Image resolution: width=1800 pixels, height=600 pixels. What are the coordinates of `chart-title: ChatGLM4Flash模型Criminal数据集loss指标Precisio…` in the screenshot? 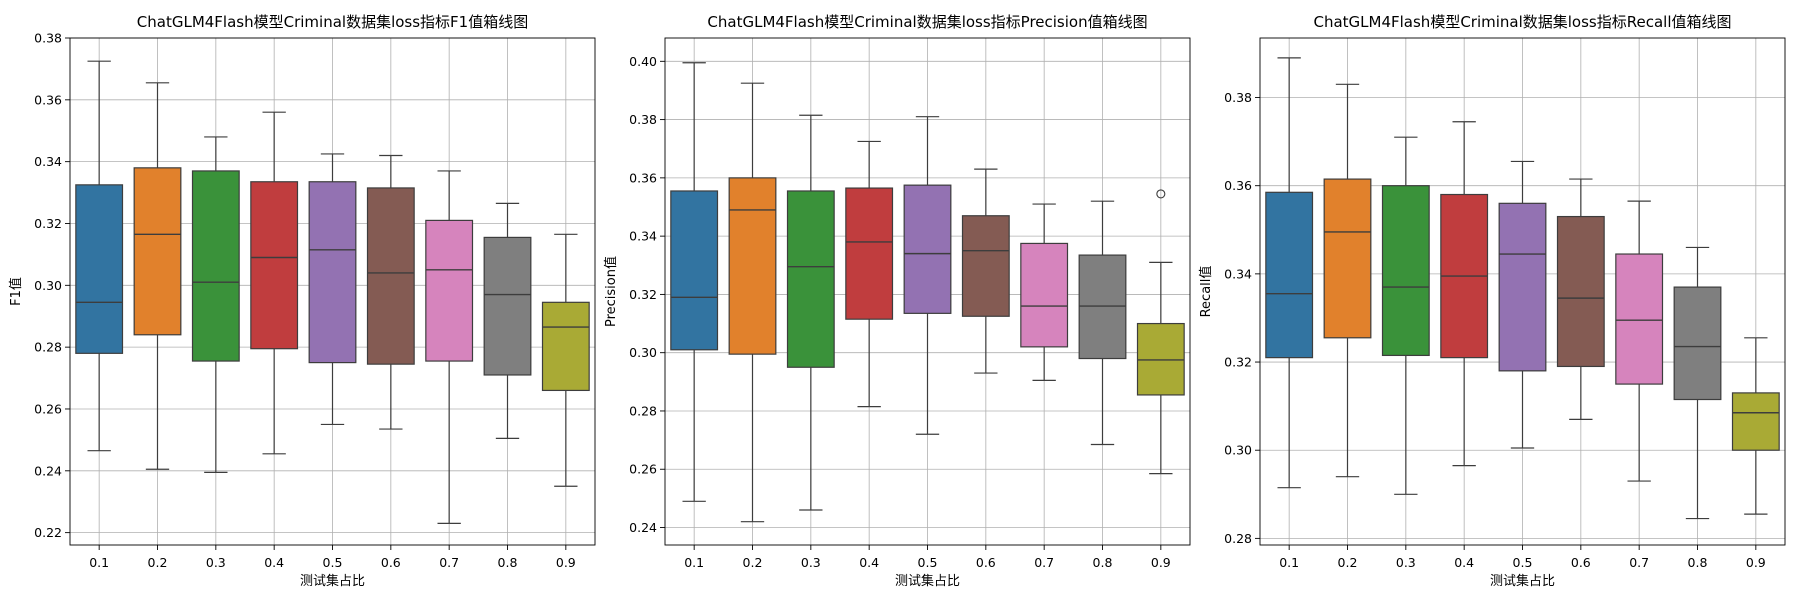 It's located at (927, 22).